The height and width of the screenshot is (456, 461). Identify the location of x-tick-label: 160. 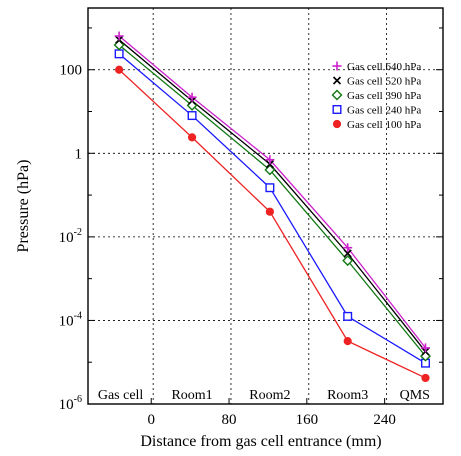
(307, 420).